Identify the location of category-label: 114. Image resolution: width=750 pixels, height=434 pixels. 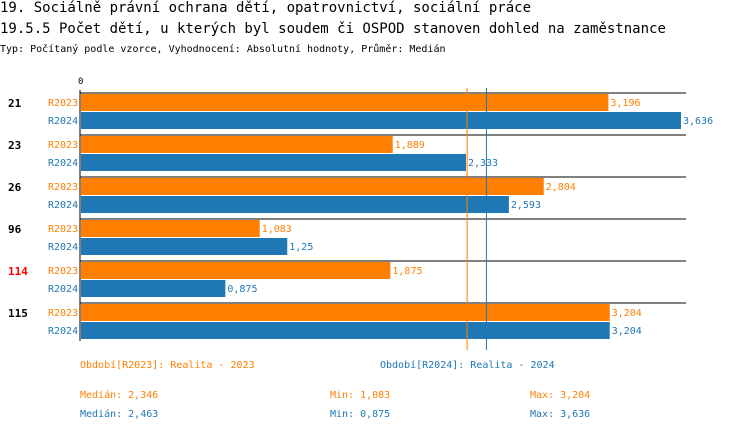
(18, 271).